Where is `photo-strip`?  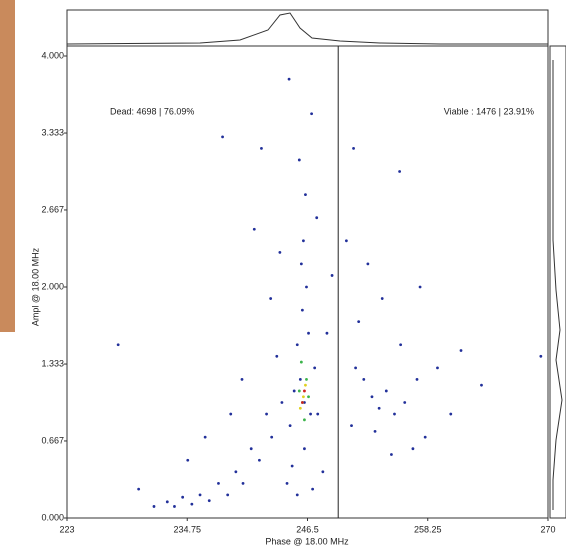
photo-strip is located at coordinates (7, 166).